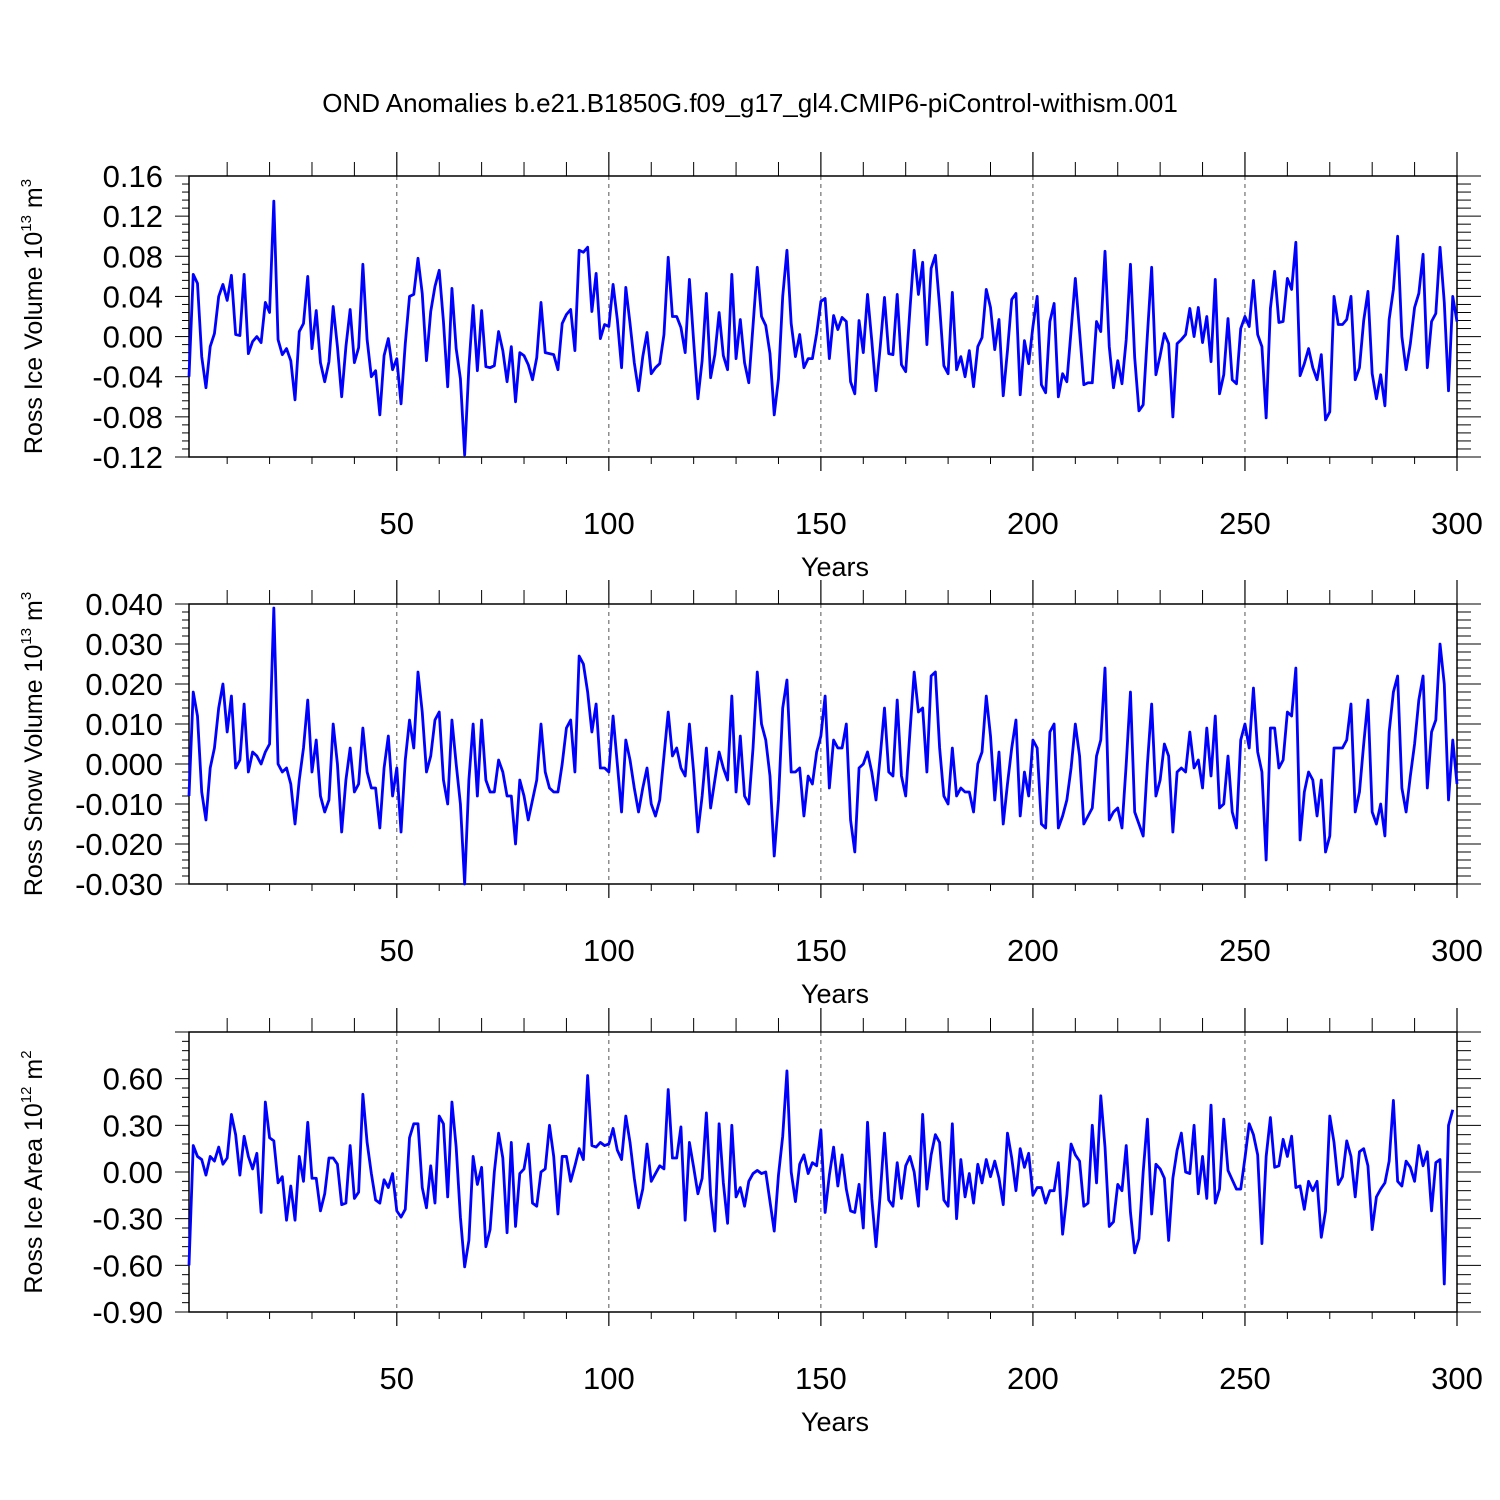 This screenshot has width=1500, height=1500. I want to click on snow-volume-xtick-label: 50, so click(397, 950).